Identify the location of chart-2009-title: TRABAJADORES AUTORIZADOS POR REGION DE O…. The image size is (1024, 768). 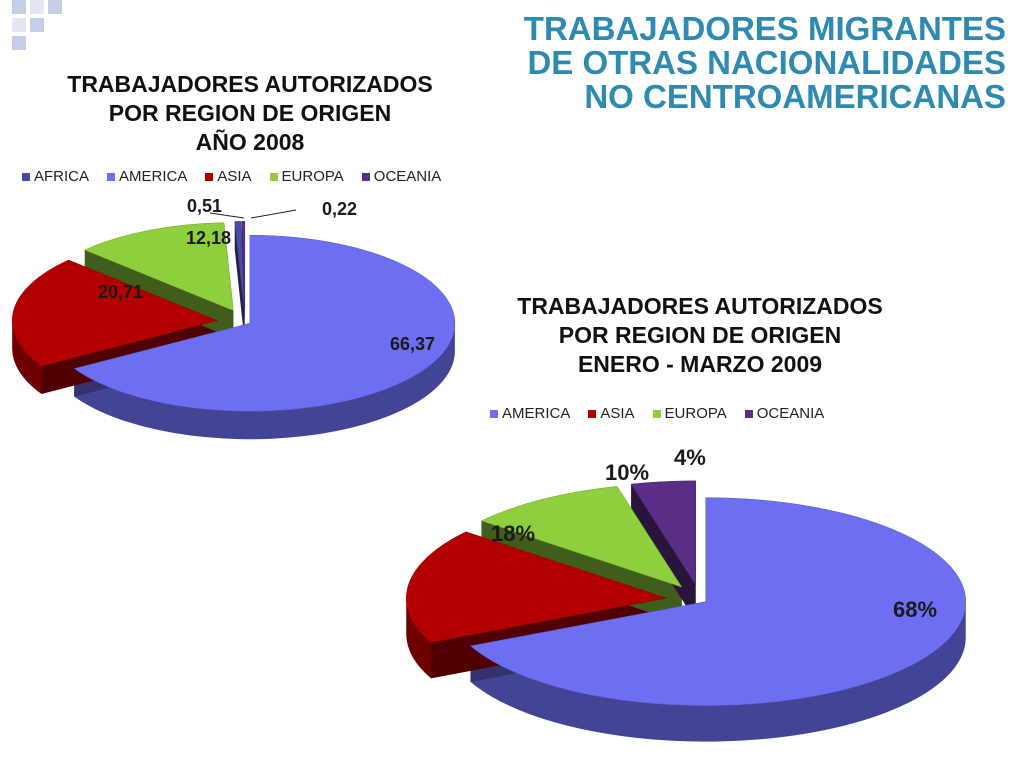
(700, 335).